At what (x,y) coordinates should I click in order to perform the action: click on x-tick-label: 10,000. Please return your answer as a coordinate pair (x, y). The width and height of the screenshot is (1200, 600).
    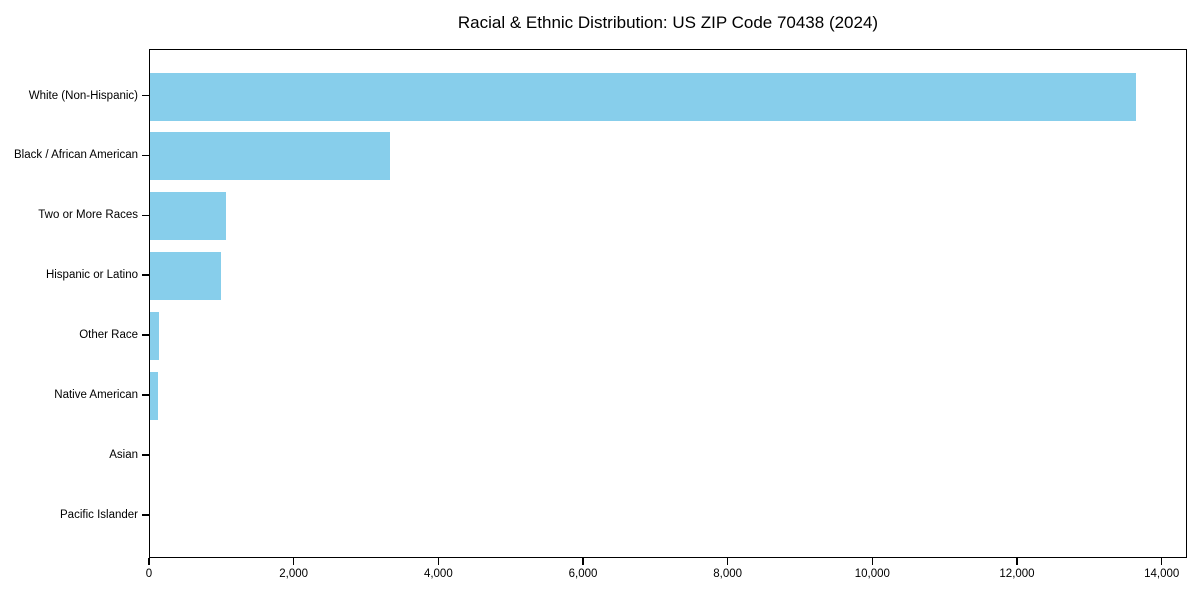
    Looking at the image, I should click on (872, 574).